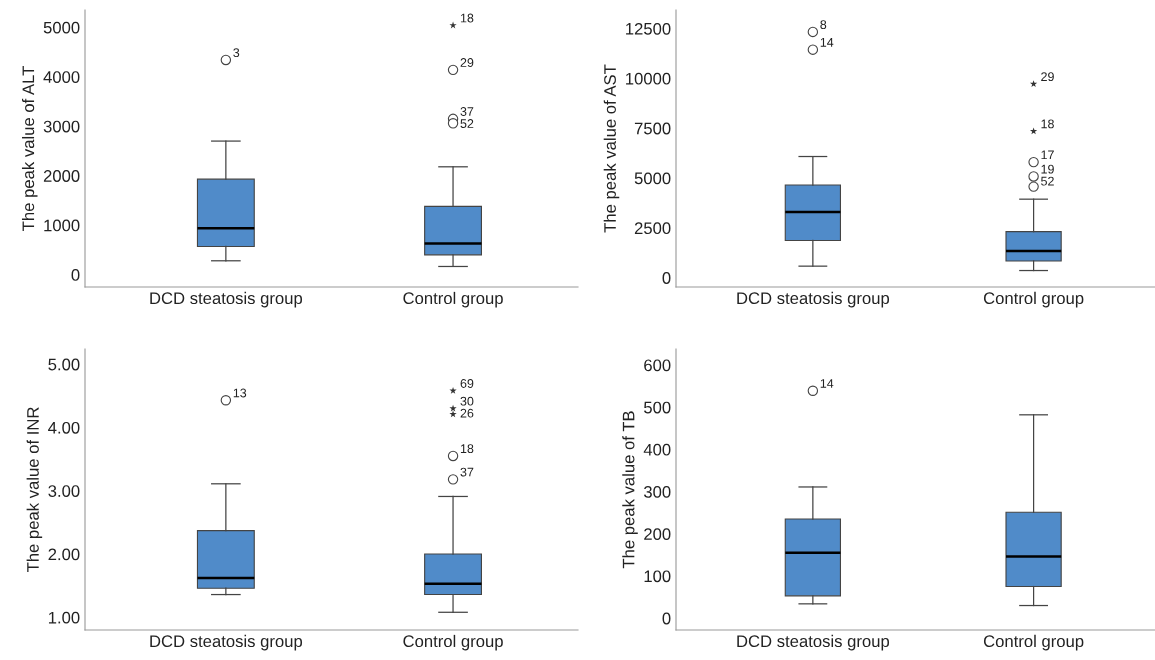  What do you see at coordinates (657, 407) in the screenshot?
I see `y-tick-label: 500` at bounding box center [657, 407].